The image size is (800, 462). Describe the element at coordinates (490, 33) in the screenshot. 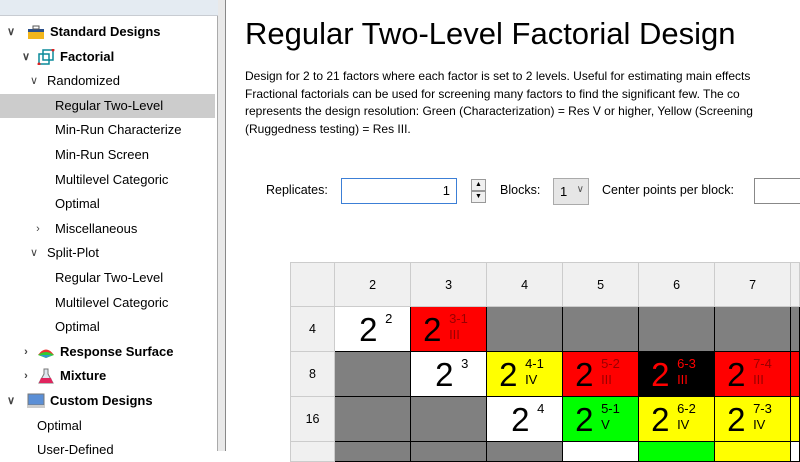

I see `page-title: Regular Two-Level Factorial Design` at that location.